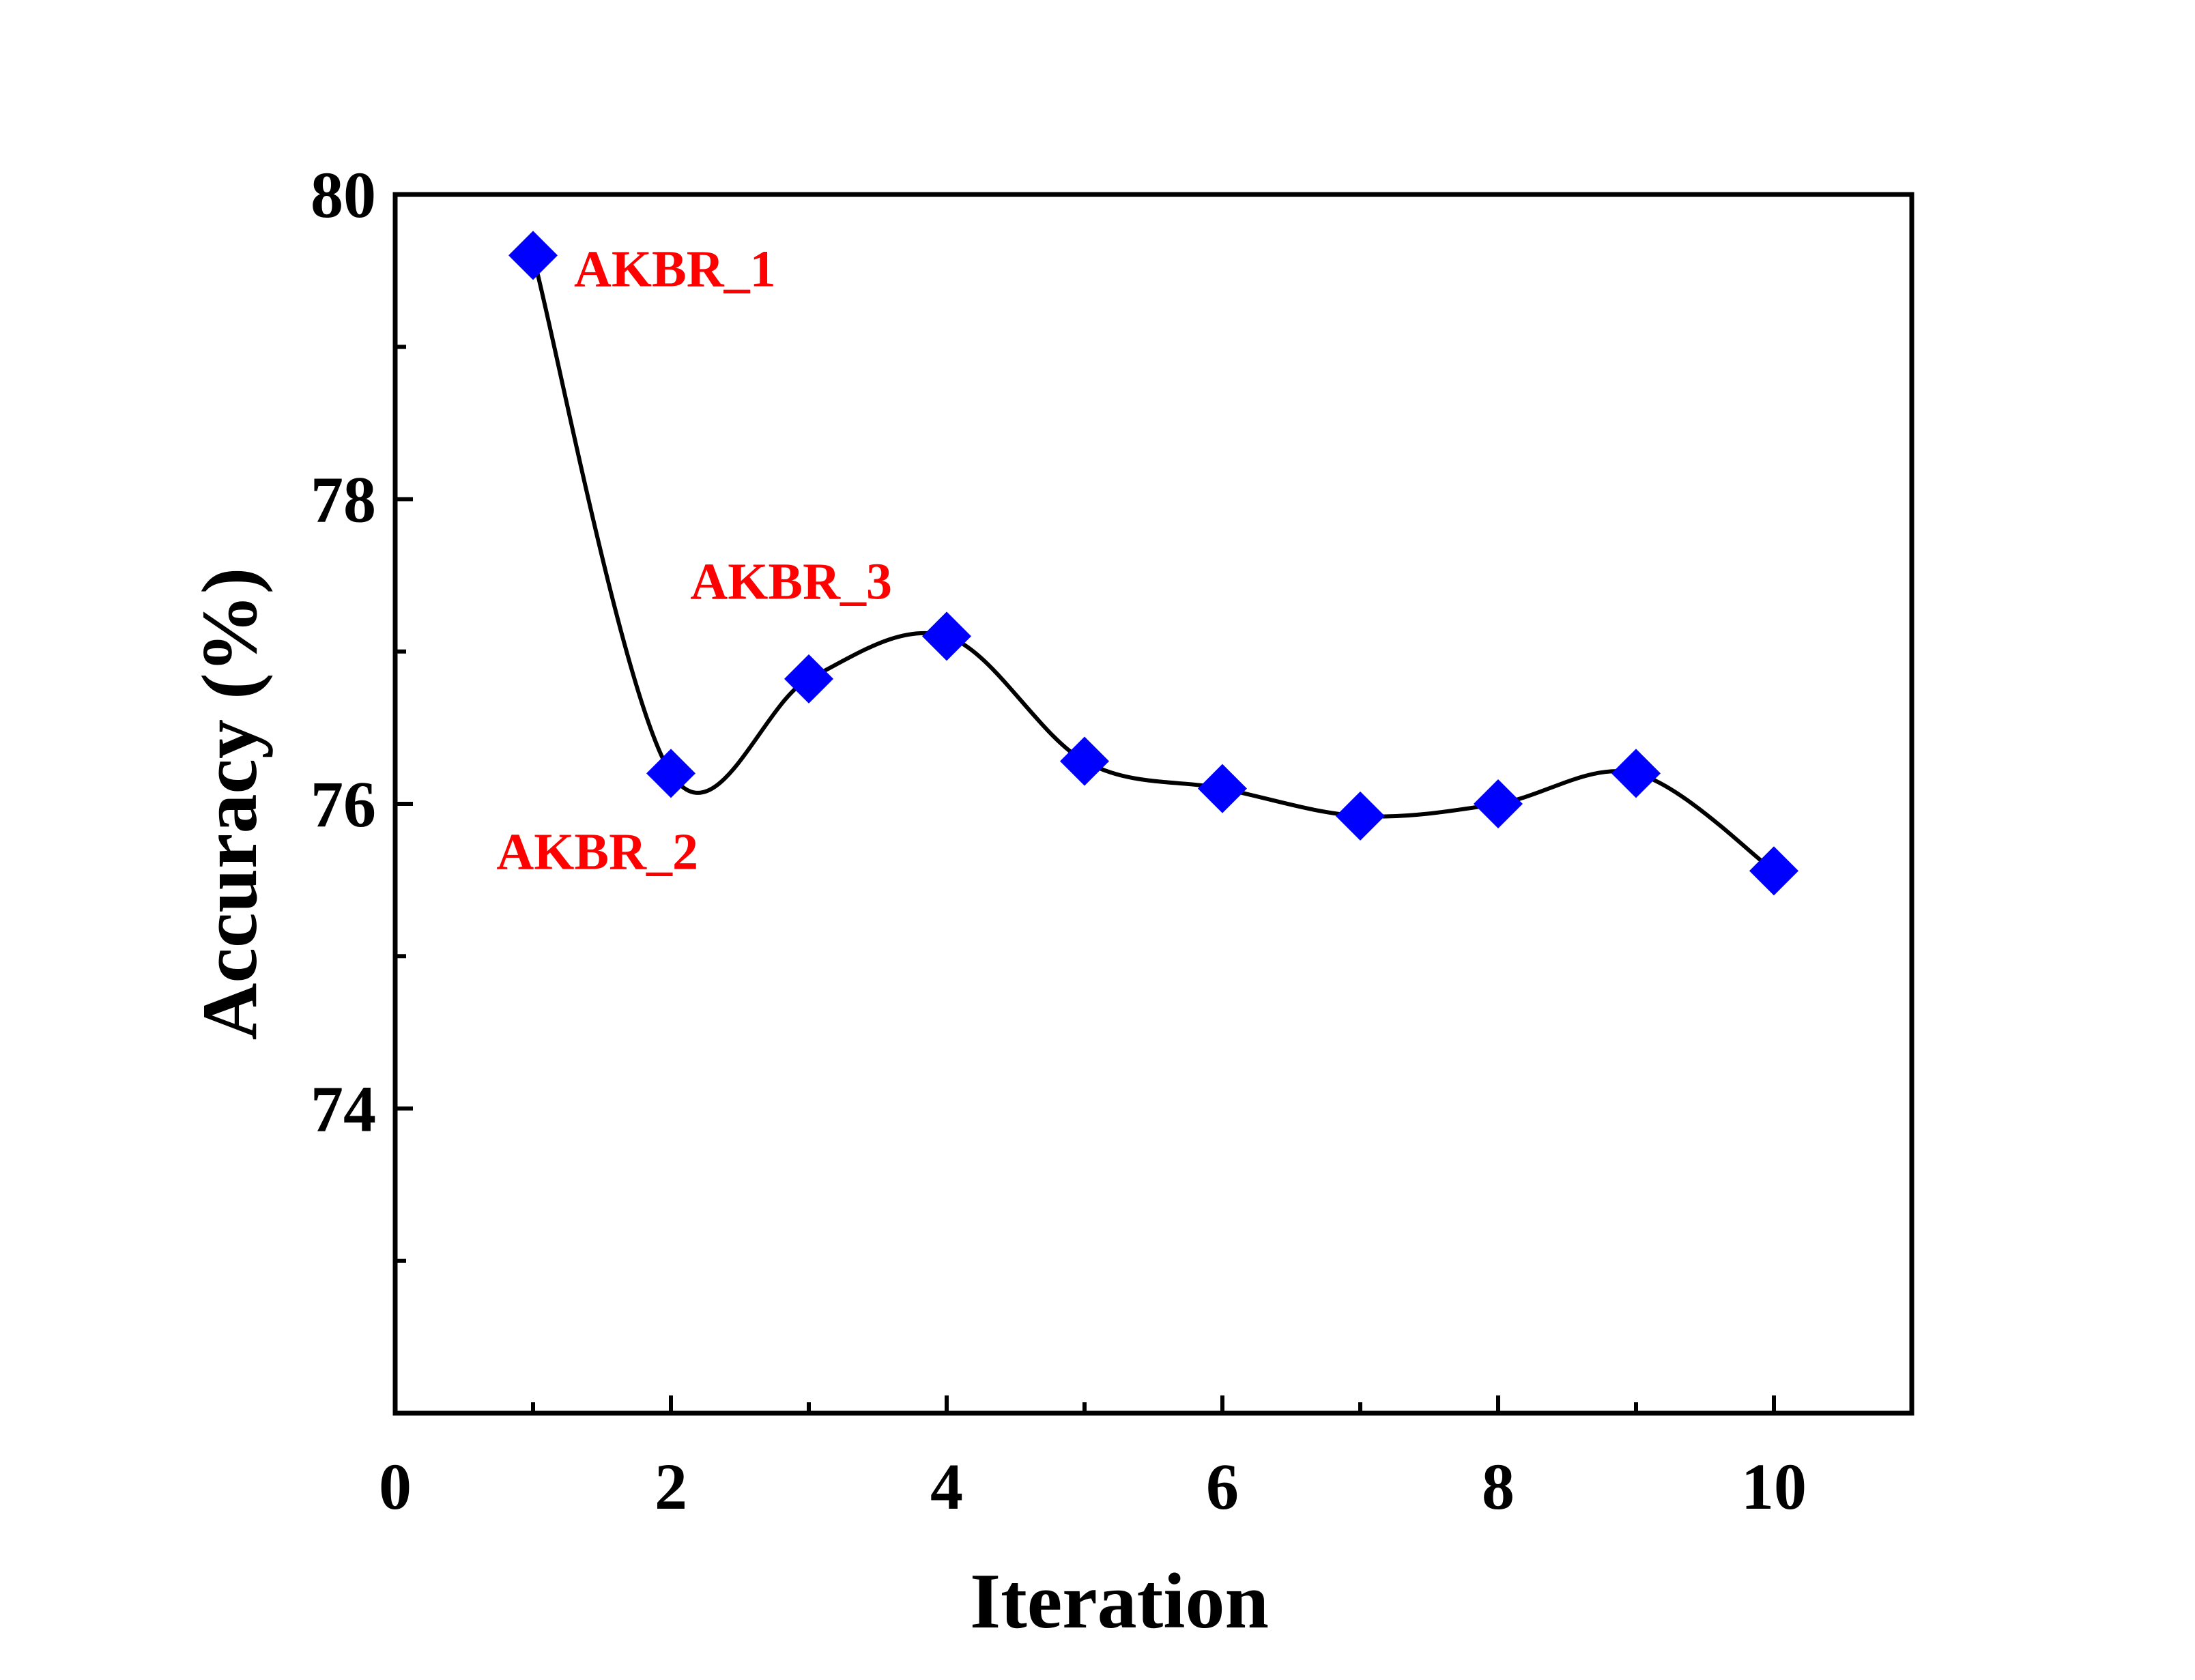 The image size is (2195, 1680). What do you see at coordinates (1498, 1486) in the screenshot?
I see `x-tick-label: 8` at bounding box center [1498, 1486].